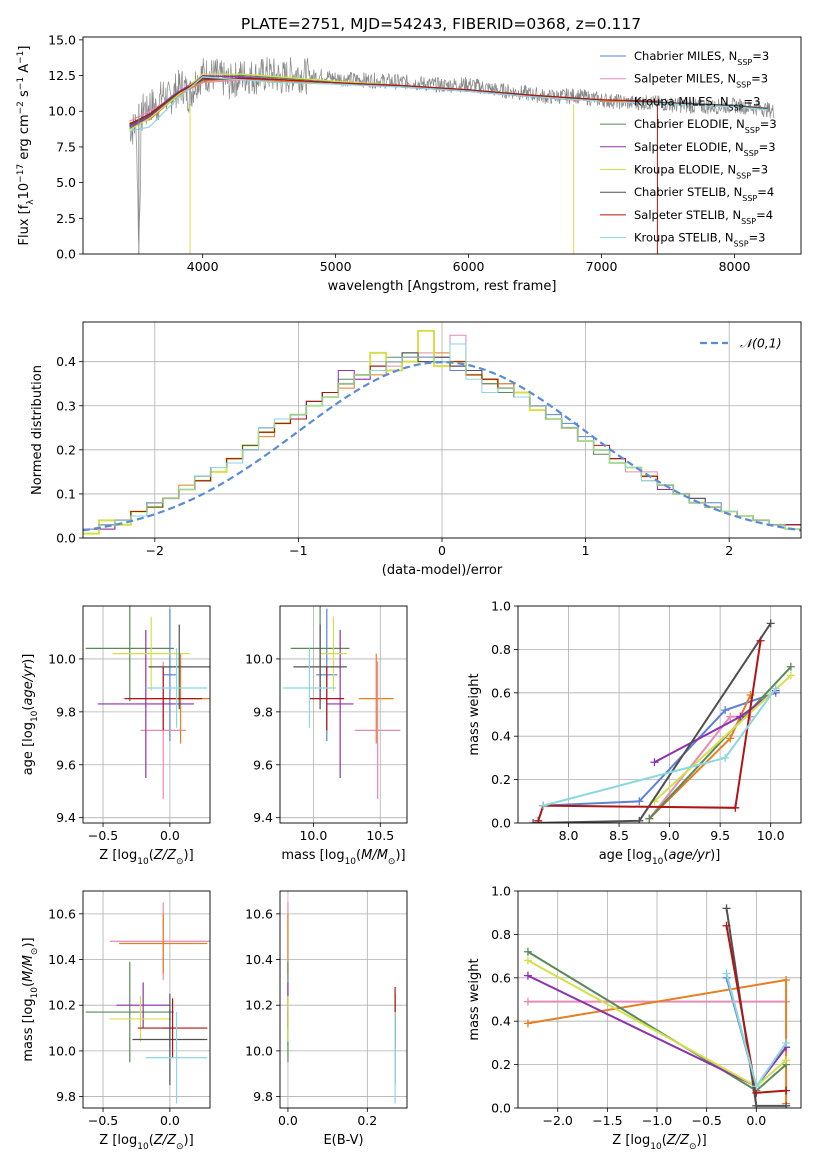 The height and width of the screenshot is (1170, 819). What do you see at coordinates (28, 683) in the screenshot?
I see `y-axis-label-part: age/yr` at bounding box center [28, 683].